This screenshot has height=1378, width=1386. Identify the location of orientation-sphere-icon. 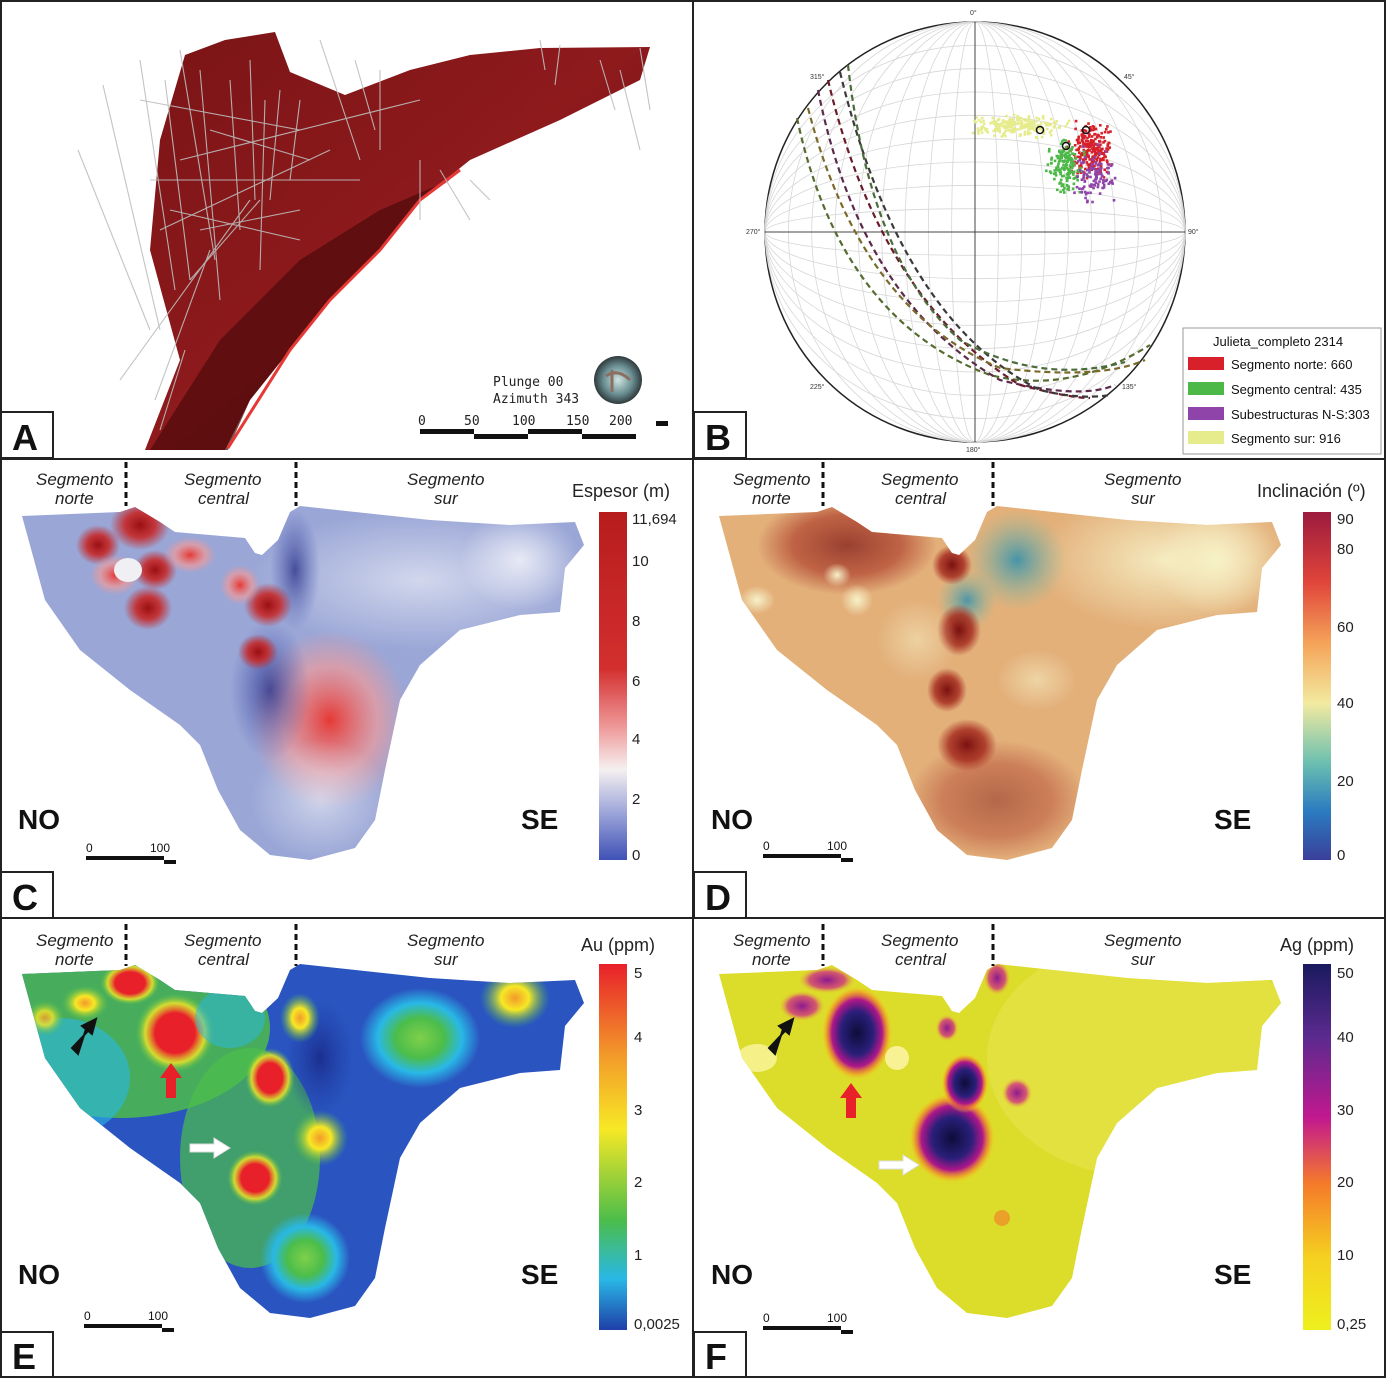
(618, 380).